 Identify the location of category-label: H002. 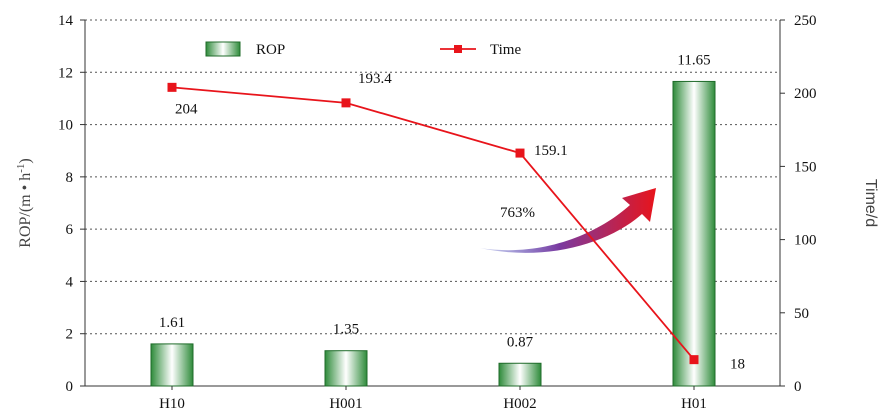
(519, 404).